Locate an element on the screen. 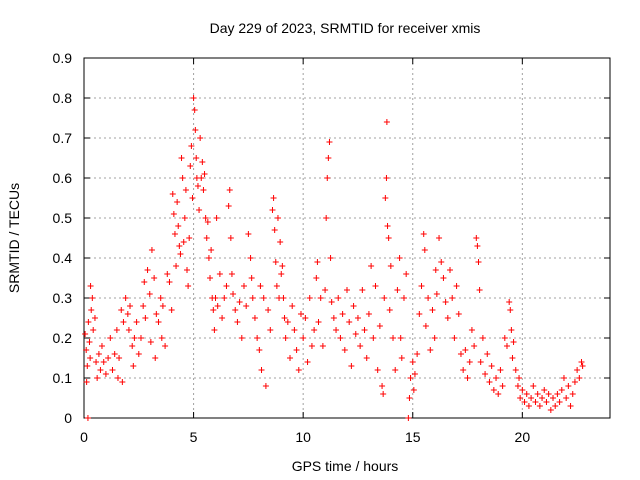 The height and width of the screenshot is (480, 640). x-tick-label: 0 is located at coordinates (84, 437).